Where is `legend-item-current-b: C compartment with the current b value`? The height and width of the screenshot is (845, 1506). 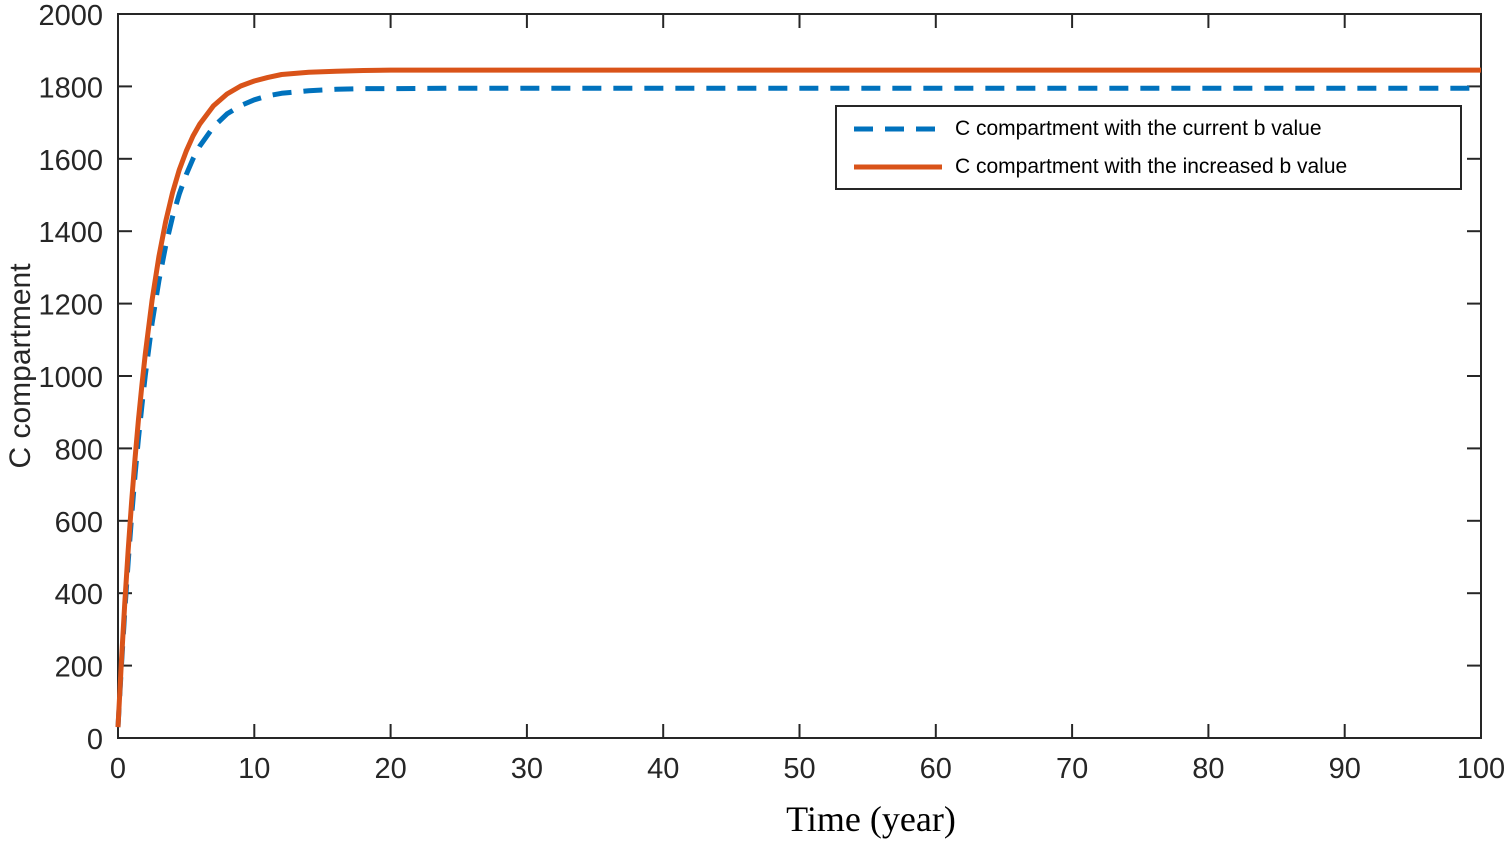 legend-item-current-b: C compartment with the current b value is located at coordinates (1156, 129).